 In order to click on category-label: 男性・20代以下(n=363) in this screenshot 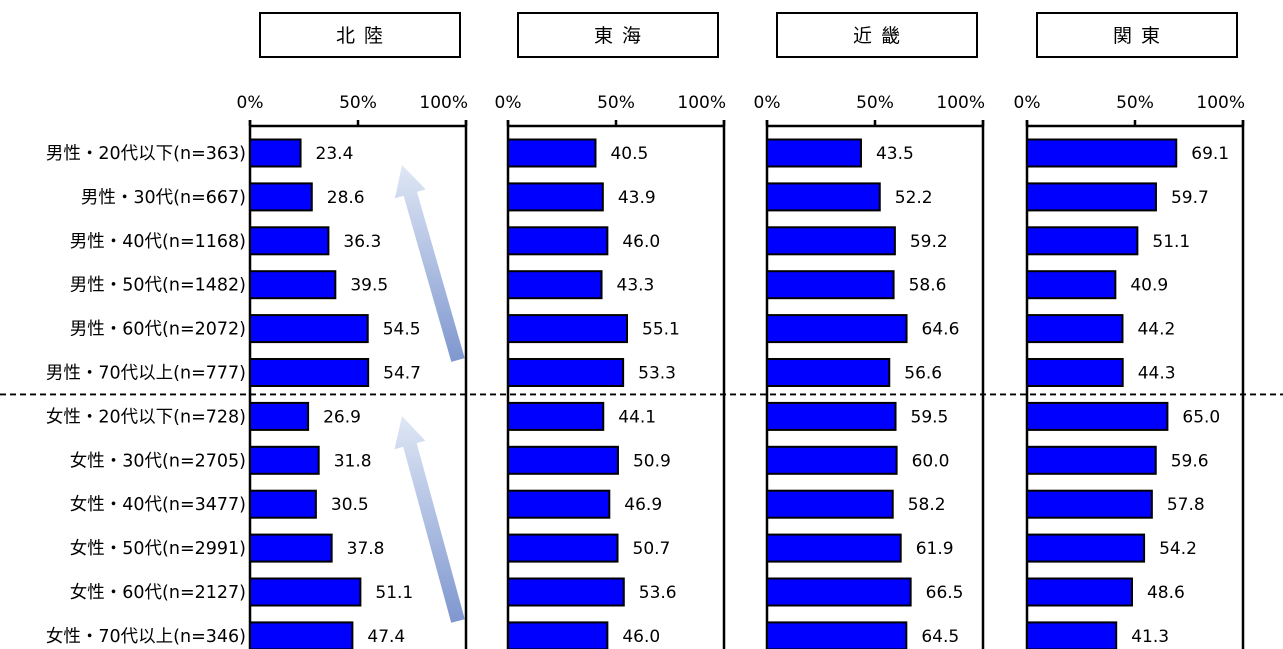, I will do `click(146, 154)`.